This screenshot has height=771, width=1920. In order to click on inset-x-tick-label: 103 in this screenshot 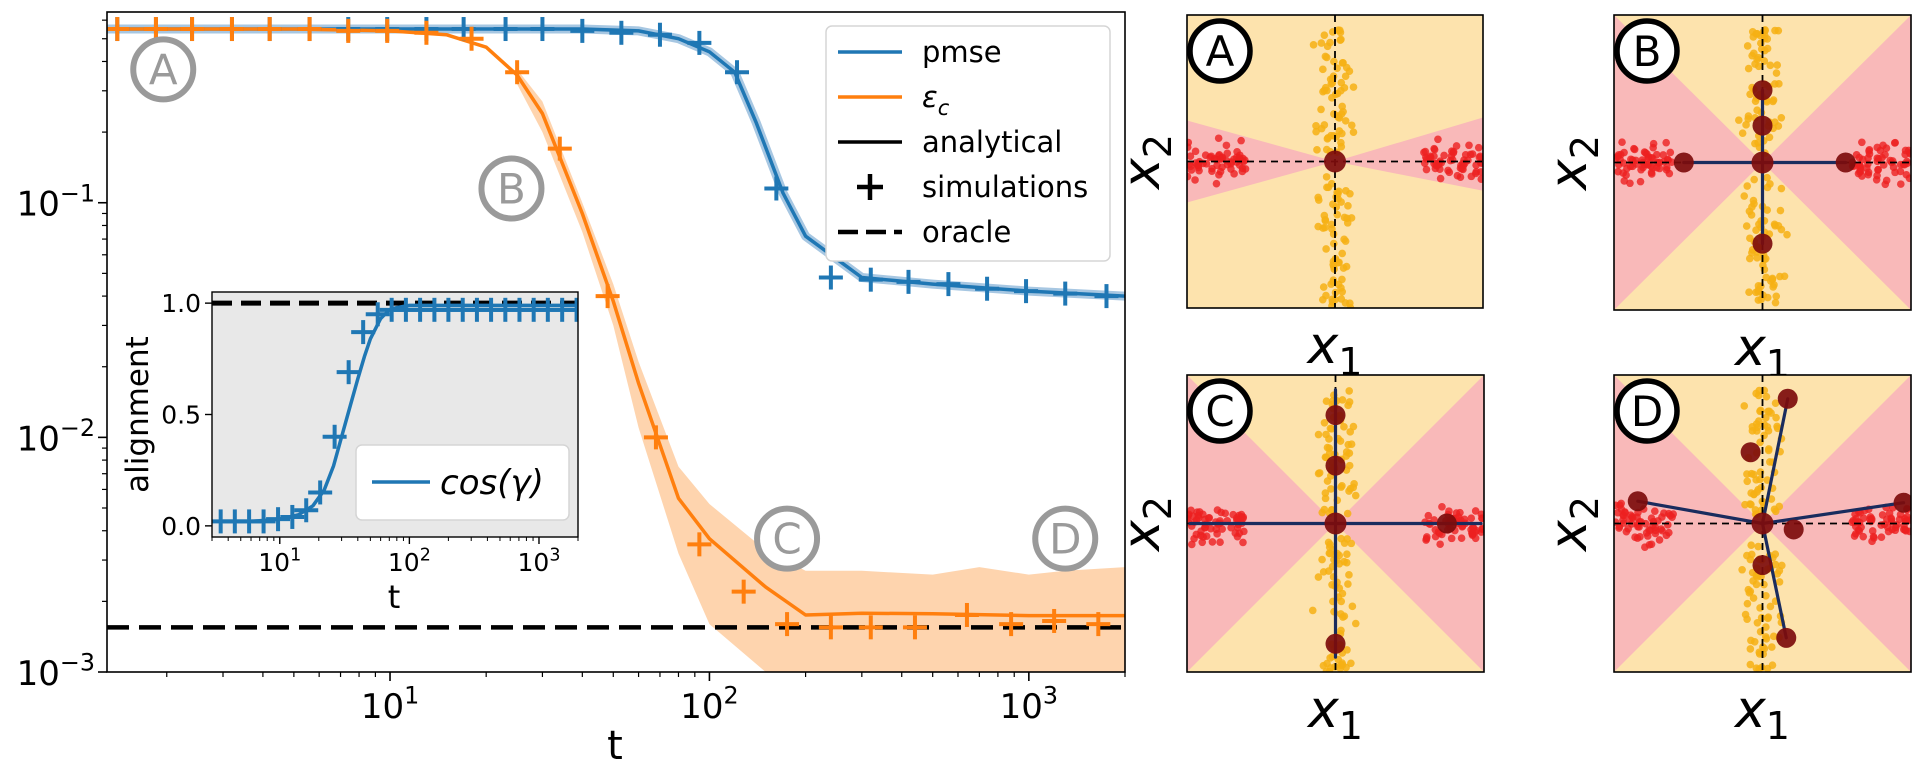, I will do `click(539, 562)`.